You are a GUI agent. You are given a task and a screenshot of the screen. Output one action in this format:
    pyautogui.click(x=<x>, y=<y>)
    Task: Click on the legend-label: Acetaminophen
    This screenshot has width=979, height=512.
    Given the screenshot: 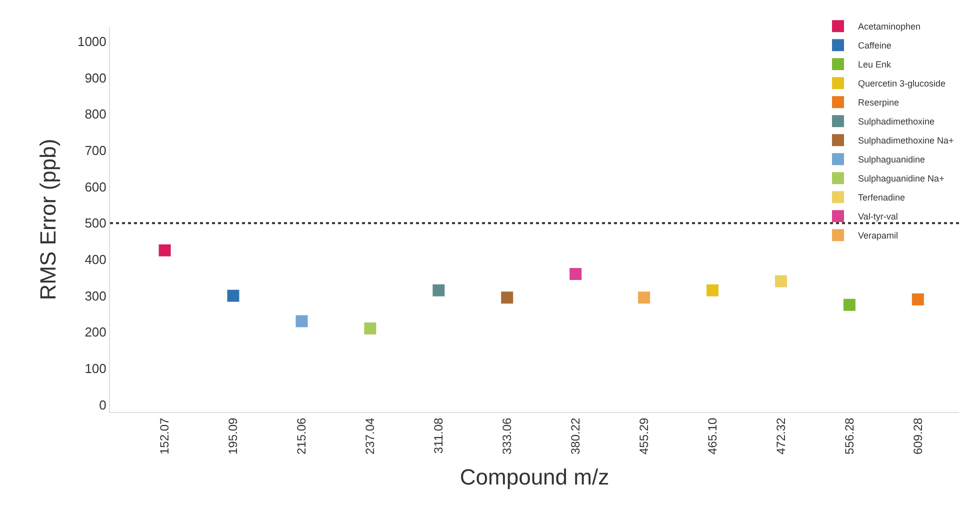 What is the action you would take?
    pyautogui.click(x=889, y=27)
    